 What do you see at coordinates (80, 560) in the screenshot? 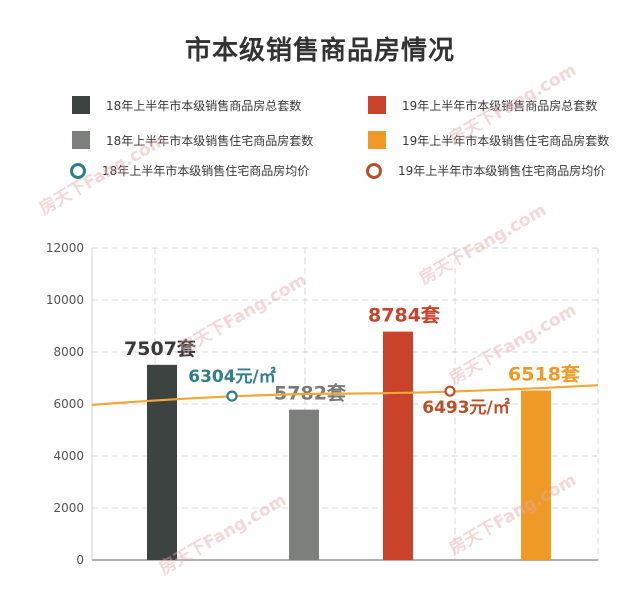
I see `y-tick-label: 0` at bounding box center [80, 560].